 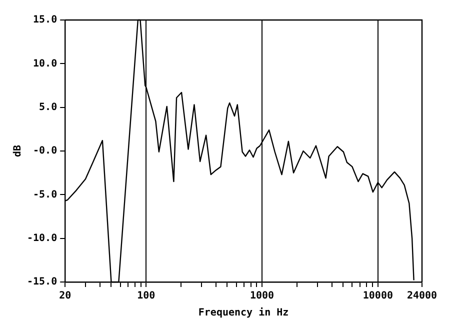 I want to click on x-tick-label: 1000, so click(x=262, y=296).